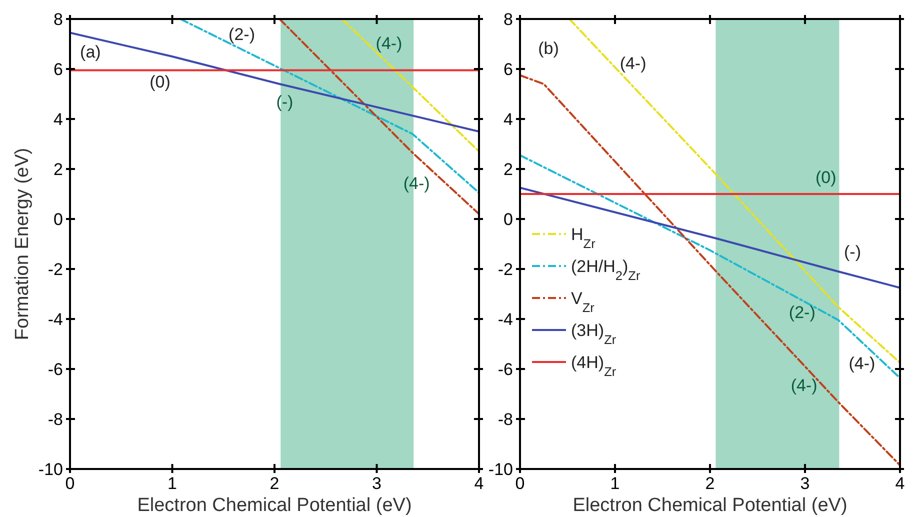  What do you see at coordinates (583, 237) in the screenshot?
I see `legend-label: H$_{Zr}$` at bounding box center [583, 237].